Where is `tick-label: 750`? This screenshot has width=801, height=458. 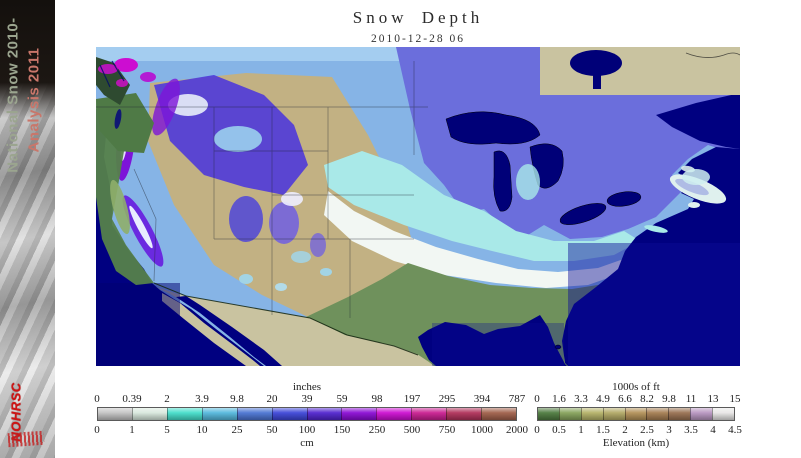
tick-label: 750 is located at coordinates (447, 430).